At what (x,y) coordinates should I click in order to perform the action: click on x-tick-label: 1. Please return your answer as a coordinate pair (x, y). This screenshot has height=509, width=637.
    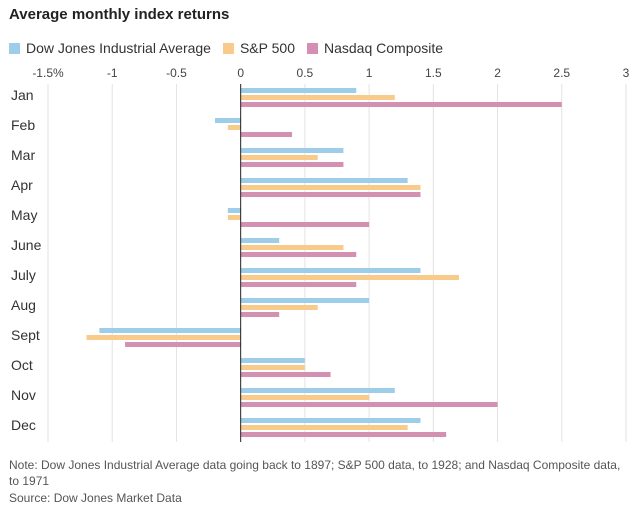
    Looking at the image, I should click on (369, 73).